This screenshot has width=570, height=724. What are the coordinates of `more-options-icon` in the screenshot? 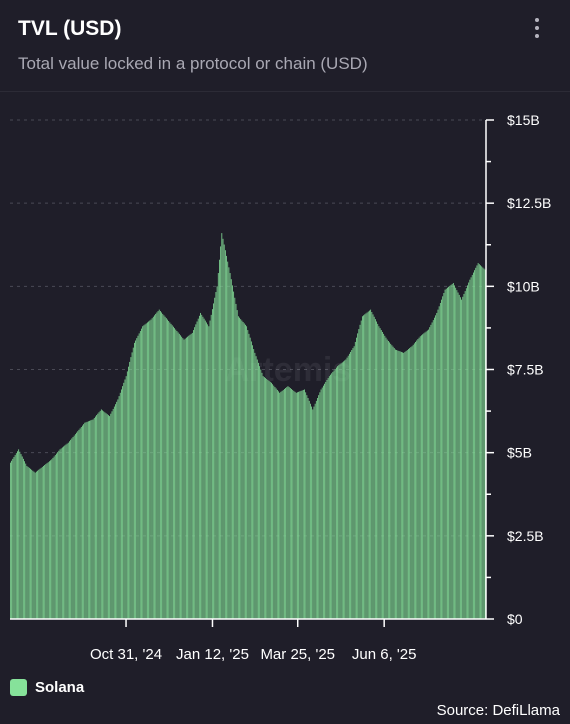 It's located at (537, 28).